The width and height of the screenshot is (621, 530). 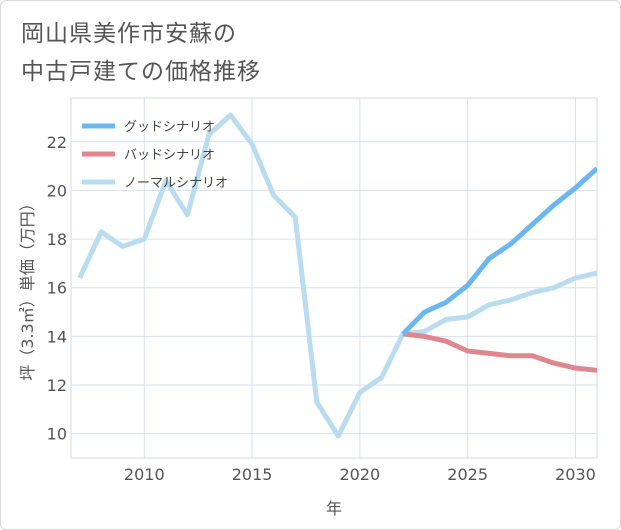 I want to click on y-tick-label: 22, so click(x=57, y=142).